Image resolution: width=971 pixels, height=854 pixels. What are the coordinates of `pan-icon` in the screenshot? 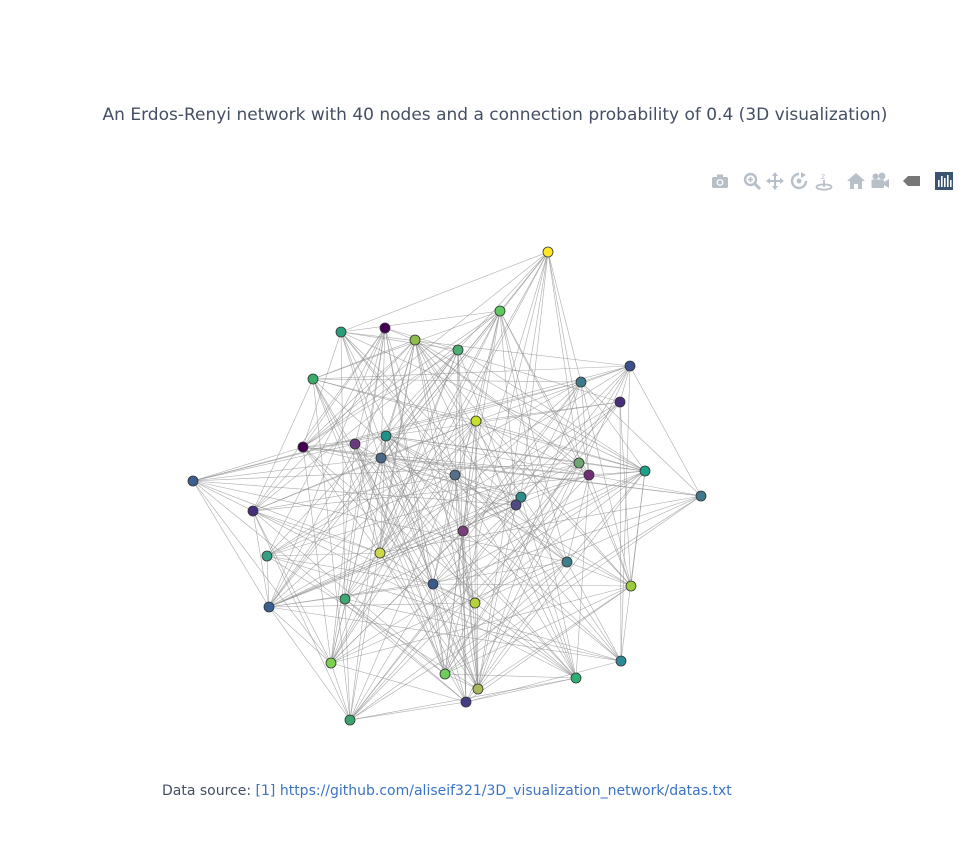 It's located at (775, 181).